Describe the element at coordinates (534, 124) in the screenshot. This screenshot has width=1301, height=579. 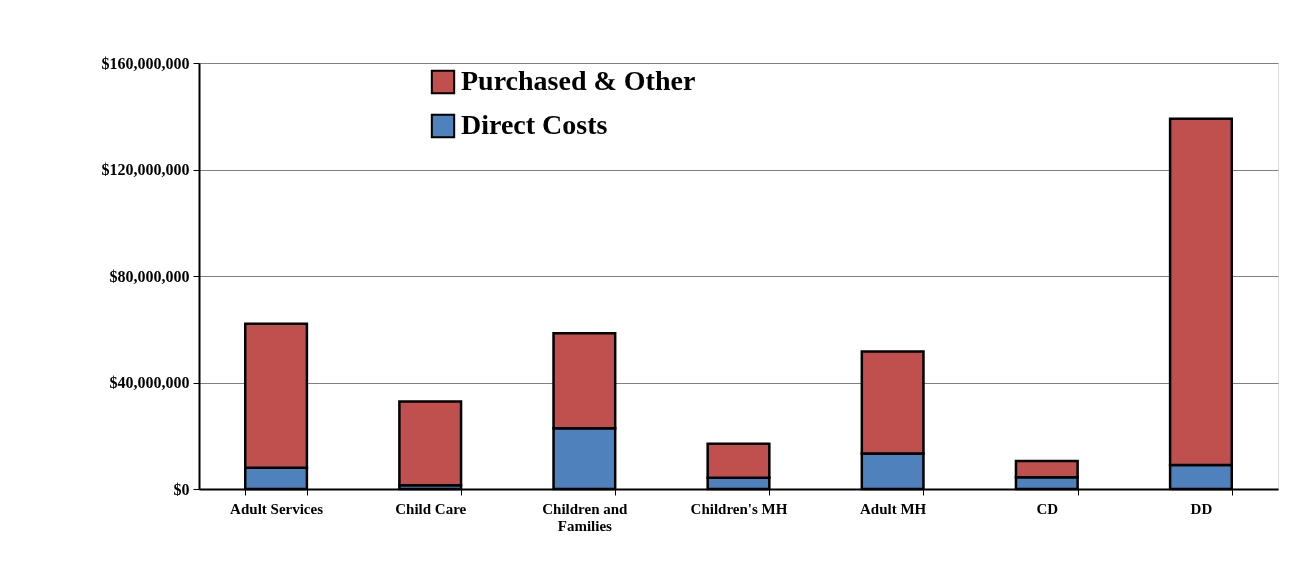
I see `legend-label: Direct Costs` at that location.